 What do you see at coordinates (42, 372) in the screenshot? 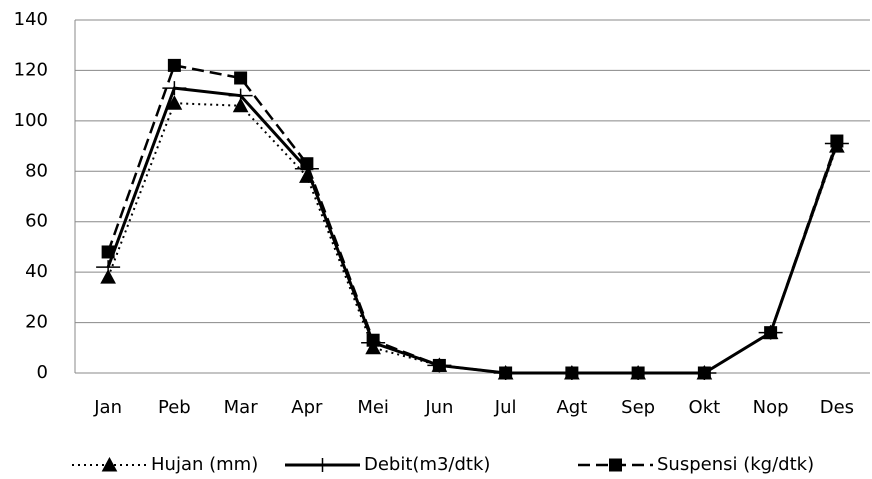
I see `y-tick-label: 0` at bounding box center [42, 372].